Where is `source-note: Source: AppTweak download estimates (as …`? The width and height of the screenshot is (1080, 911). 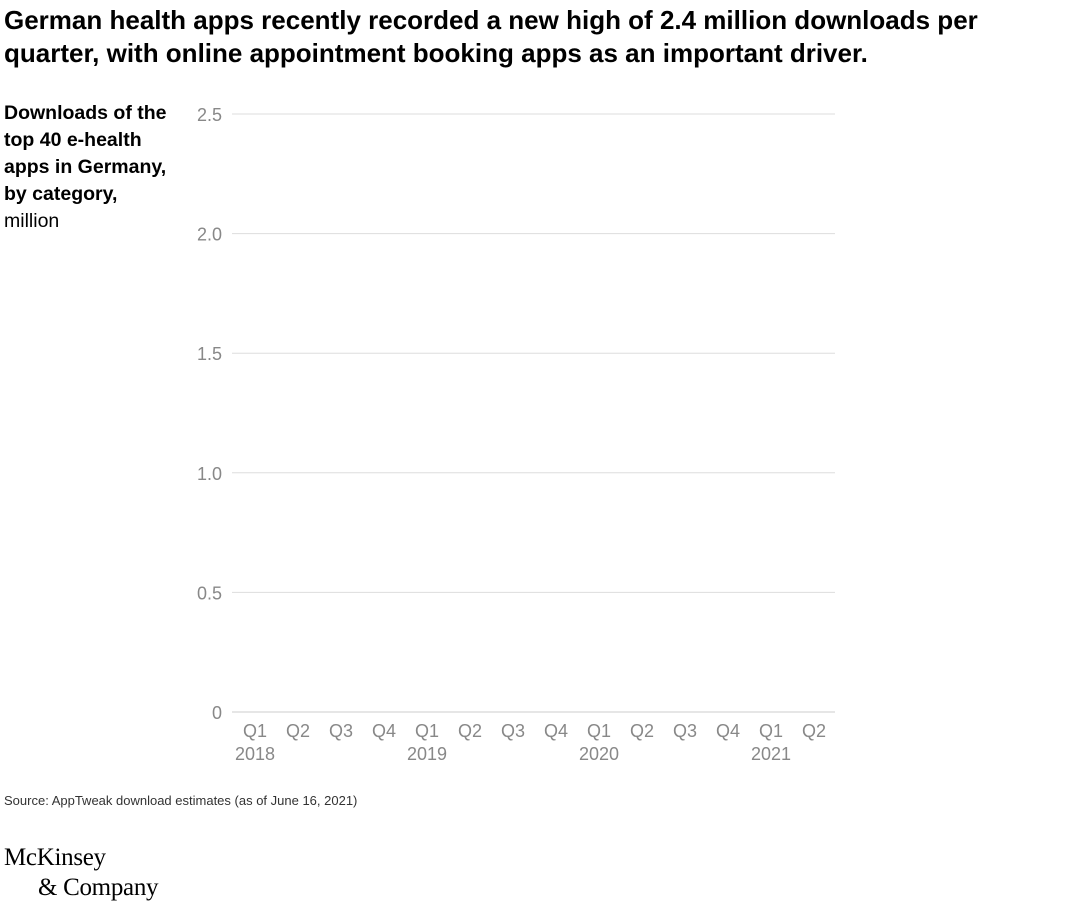
source-note: Source: AppTweak download estimates (as … is located at coordinates (181, 800).